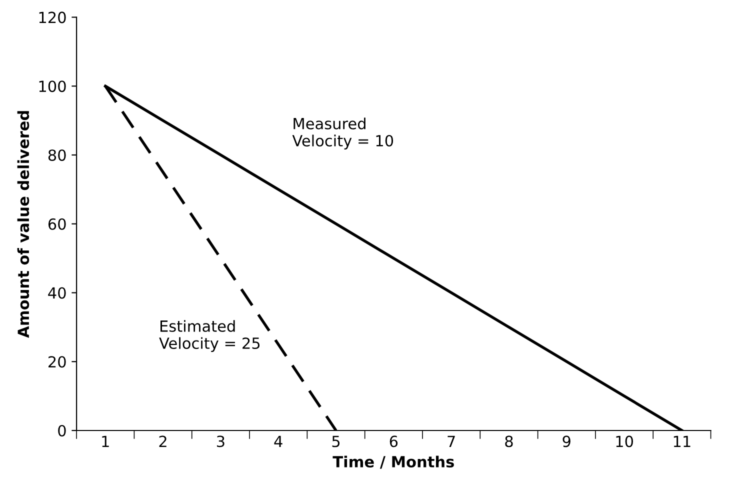 This screenshot has height=492, width=729. Describe the element at coordinates (220, 442) in the screenshot. I see `x-tick-label: 3` at that location.